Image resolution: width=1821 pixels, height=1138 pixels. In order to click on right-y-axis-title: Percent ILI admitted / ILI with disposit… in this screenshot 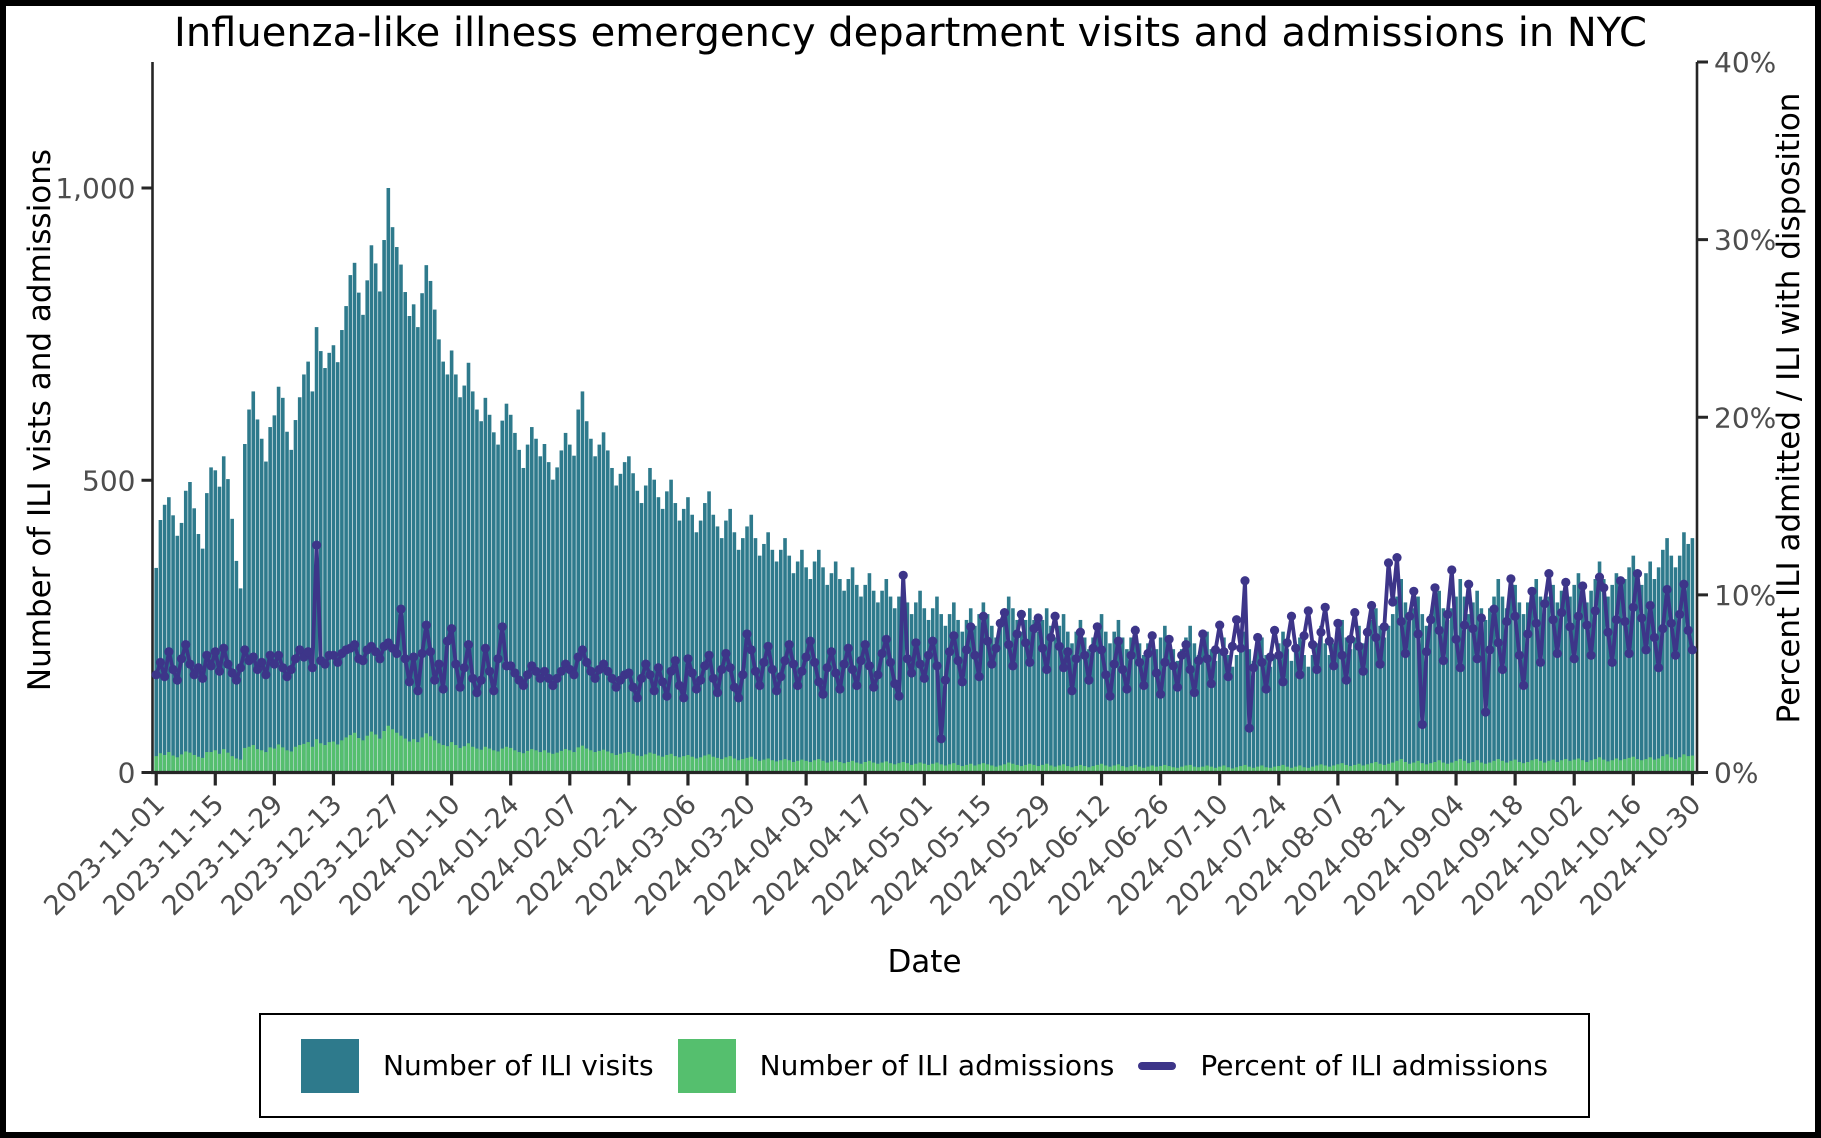, I will do `click(1789, 408)`.